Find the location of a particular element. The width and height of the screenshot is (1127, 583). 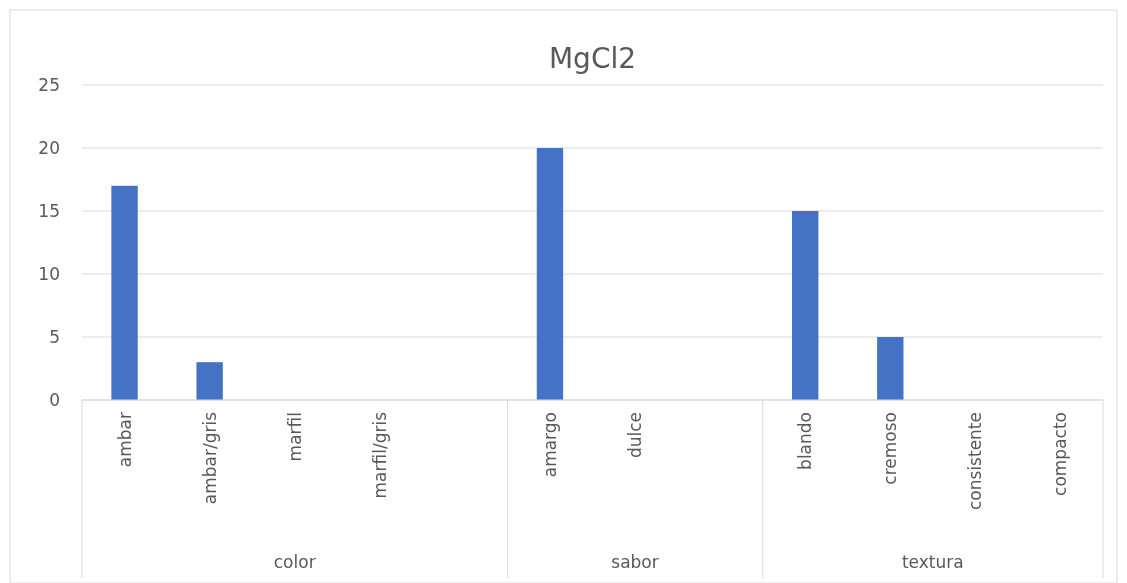

x-tick-label: ambar/gris is located at coordinates (209, 458).